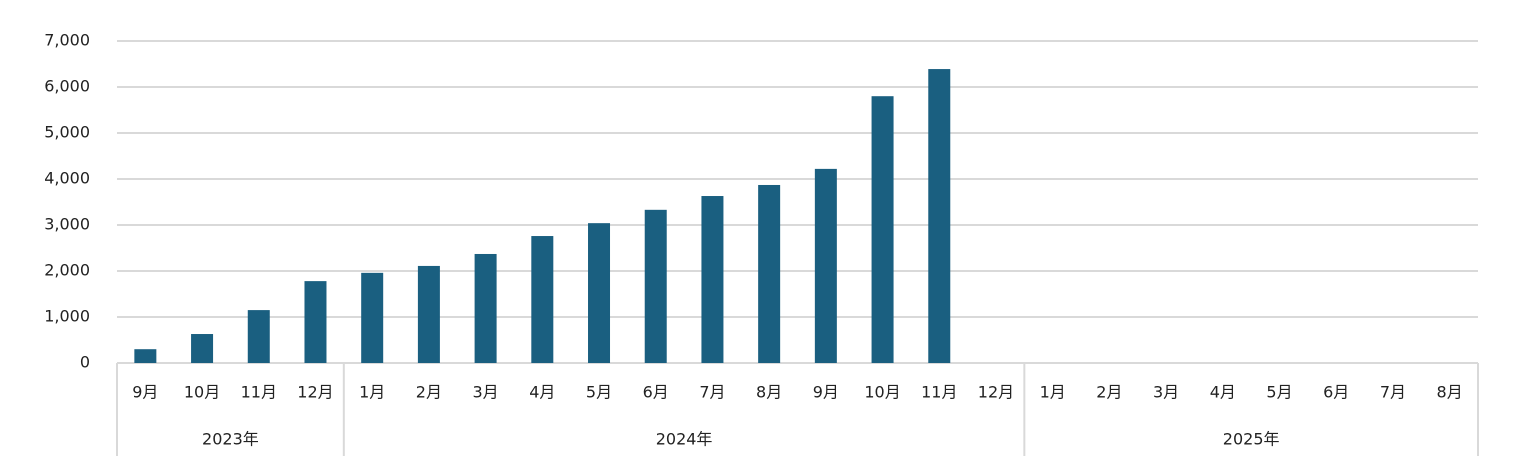  I want to click on y-tick-label: 6,000, so click(67, 86).